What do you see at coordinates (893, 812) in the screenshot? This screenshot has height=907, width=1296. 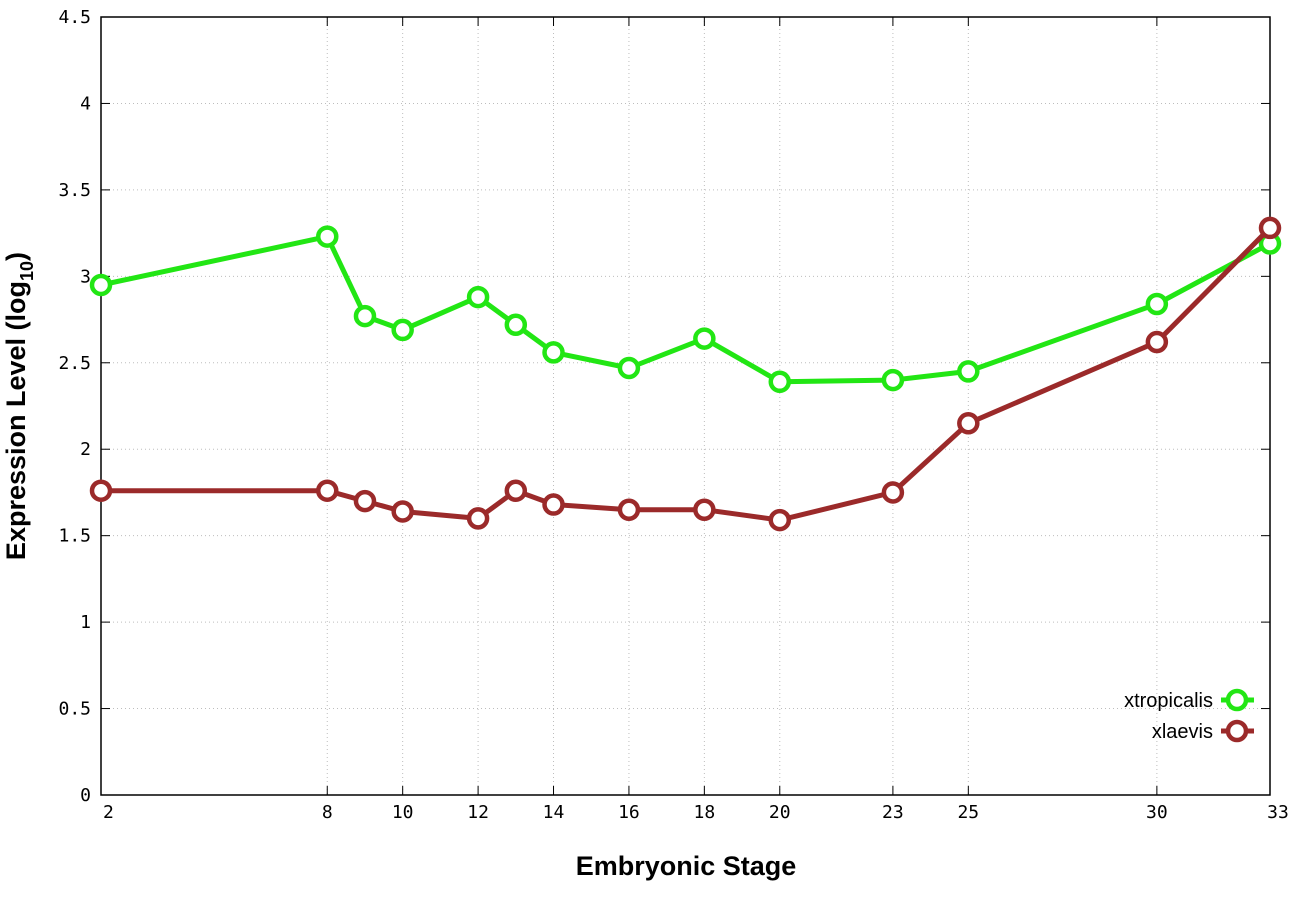 I see `x-tick-label: 23` at bounding box center [893, 812].